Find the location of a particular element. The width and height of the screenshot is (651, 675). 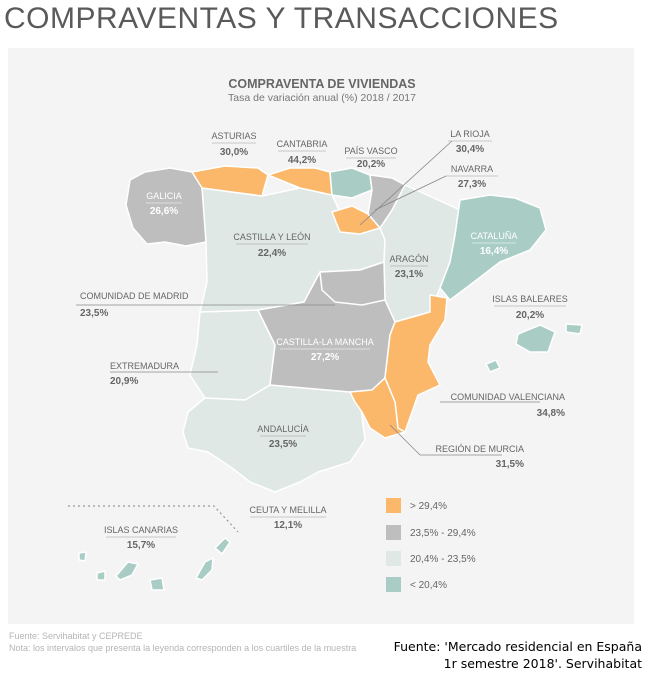

label-comunidad-de-madrid-value: 23,5% is located at coordinates (94, 313).